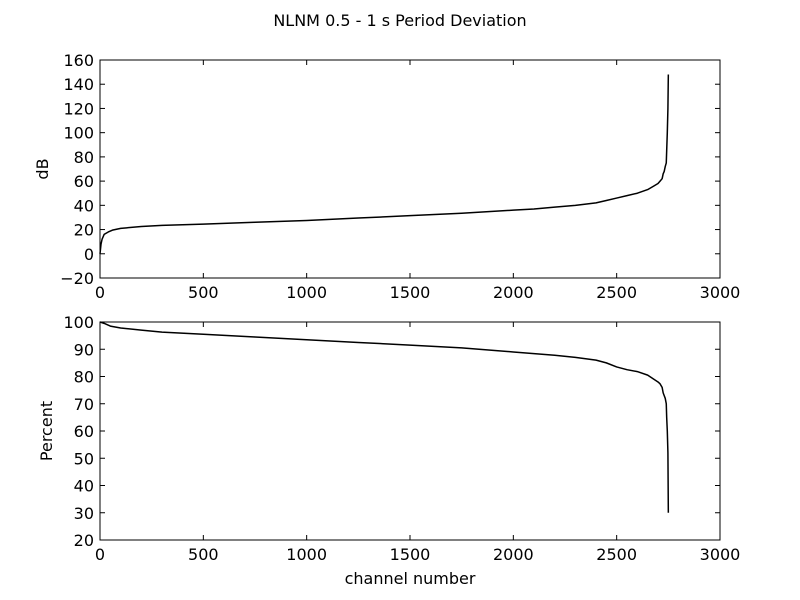  What do you see at coordinates (78, 322) in the screenshot?
I see `percent-y-tick-label: 100` at bounding box center [78, 322].